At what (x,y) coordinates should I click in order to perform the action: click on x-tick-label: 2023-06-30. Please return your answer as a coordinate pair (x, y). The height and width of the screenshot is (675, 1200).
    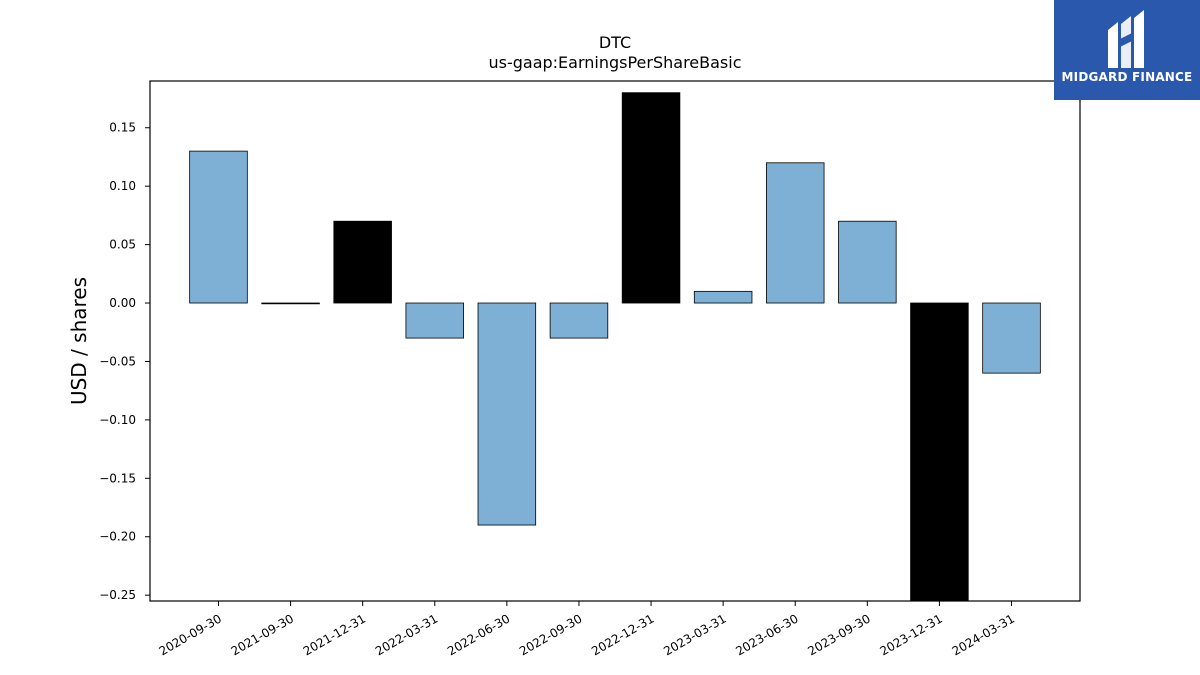
    Looking at the image, I should click on (766, 634).